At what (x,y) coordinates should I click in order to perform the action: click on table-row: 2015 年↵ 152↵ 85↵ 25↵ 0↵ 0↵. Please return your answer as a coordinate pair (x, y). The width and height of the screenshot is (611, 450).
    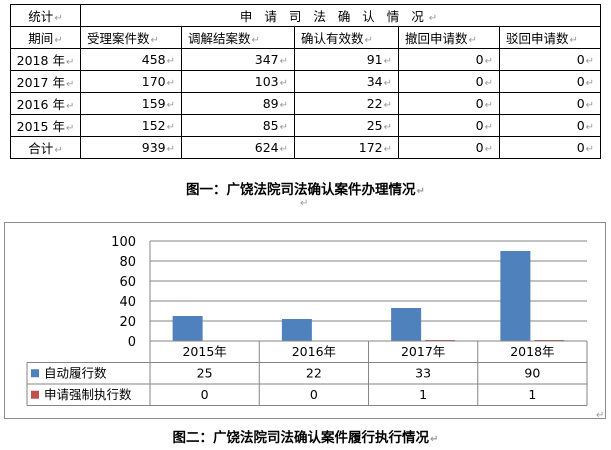
    Looking at the image, I should click on (306, 125).